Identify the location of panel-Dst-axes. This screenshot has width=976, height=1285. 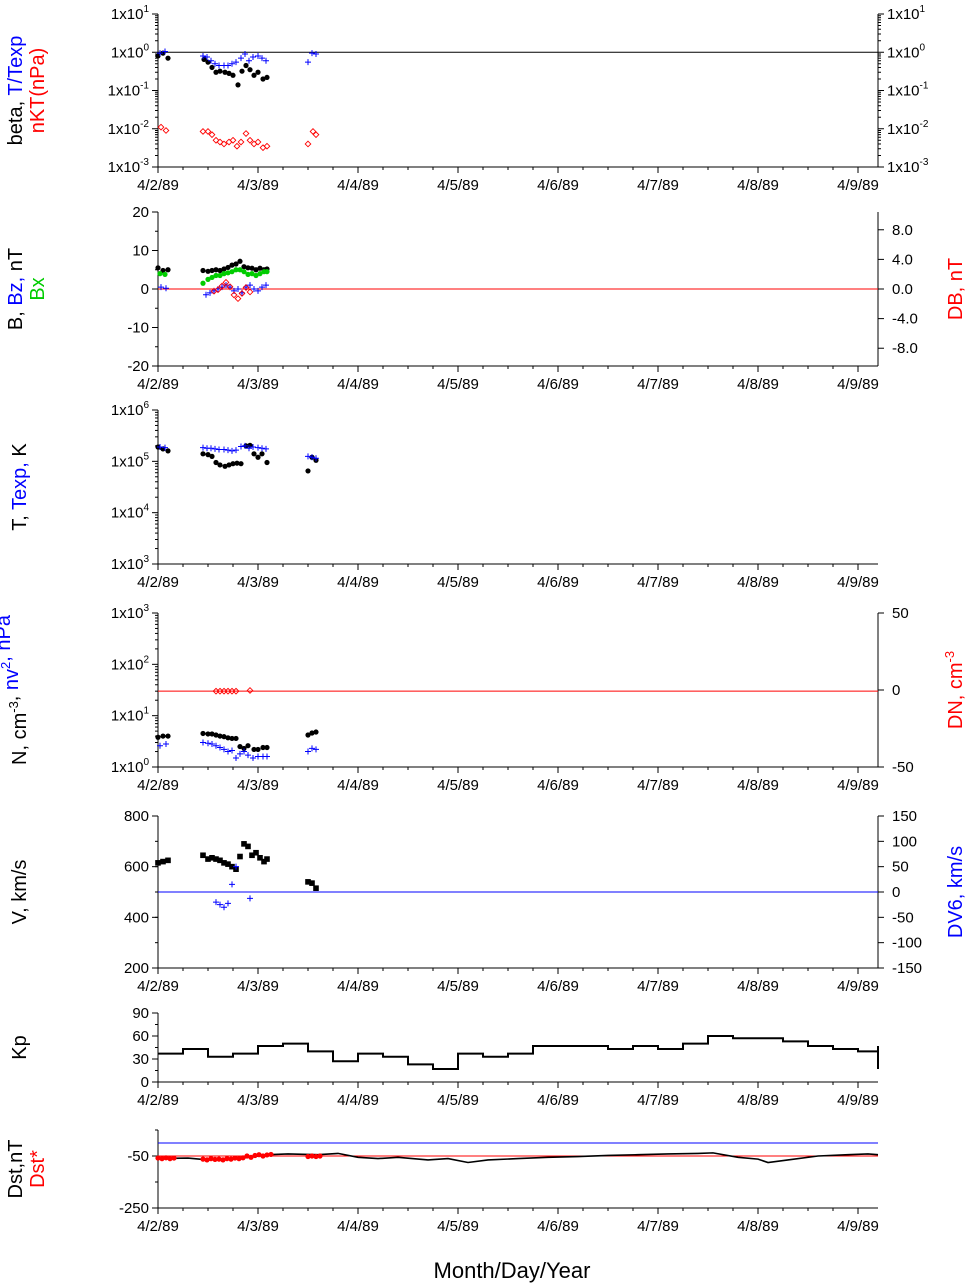
(517, 1169).